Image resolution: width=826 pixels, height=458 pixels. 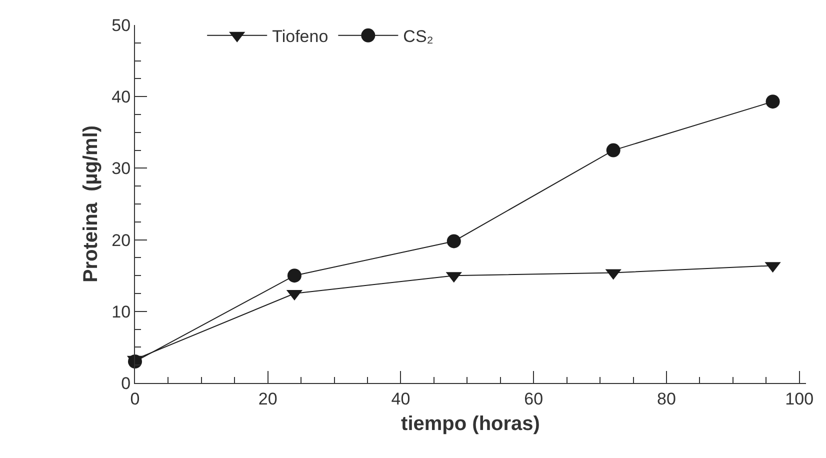 I want to click on legend-label: CS₂, so click(x=418, y=36).